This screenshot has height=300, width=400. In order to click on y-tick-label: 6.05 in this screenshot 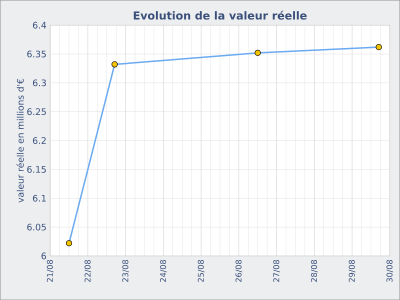, I will do `click(36, 227)`.